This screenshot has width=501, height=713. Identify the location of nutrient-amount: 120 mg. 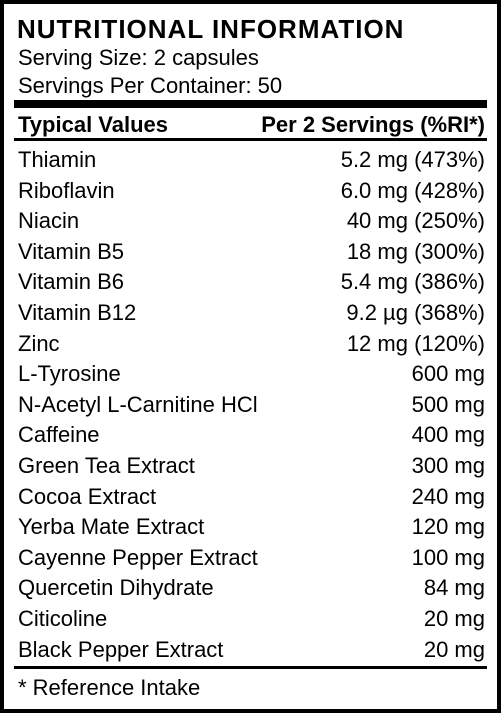
(448, 527).